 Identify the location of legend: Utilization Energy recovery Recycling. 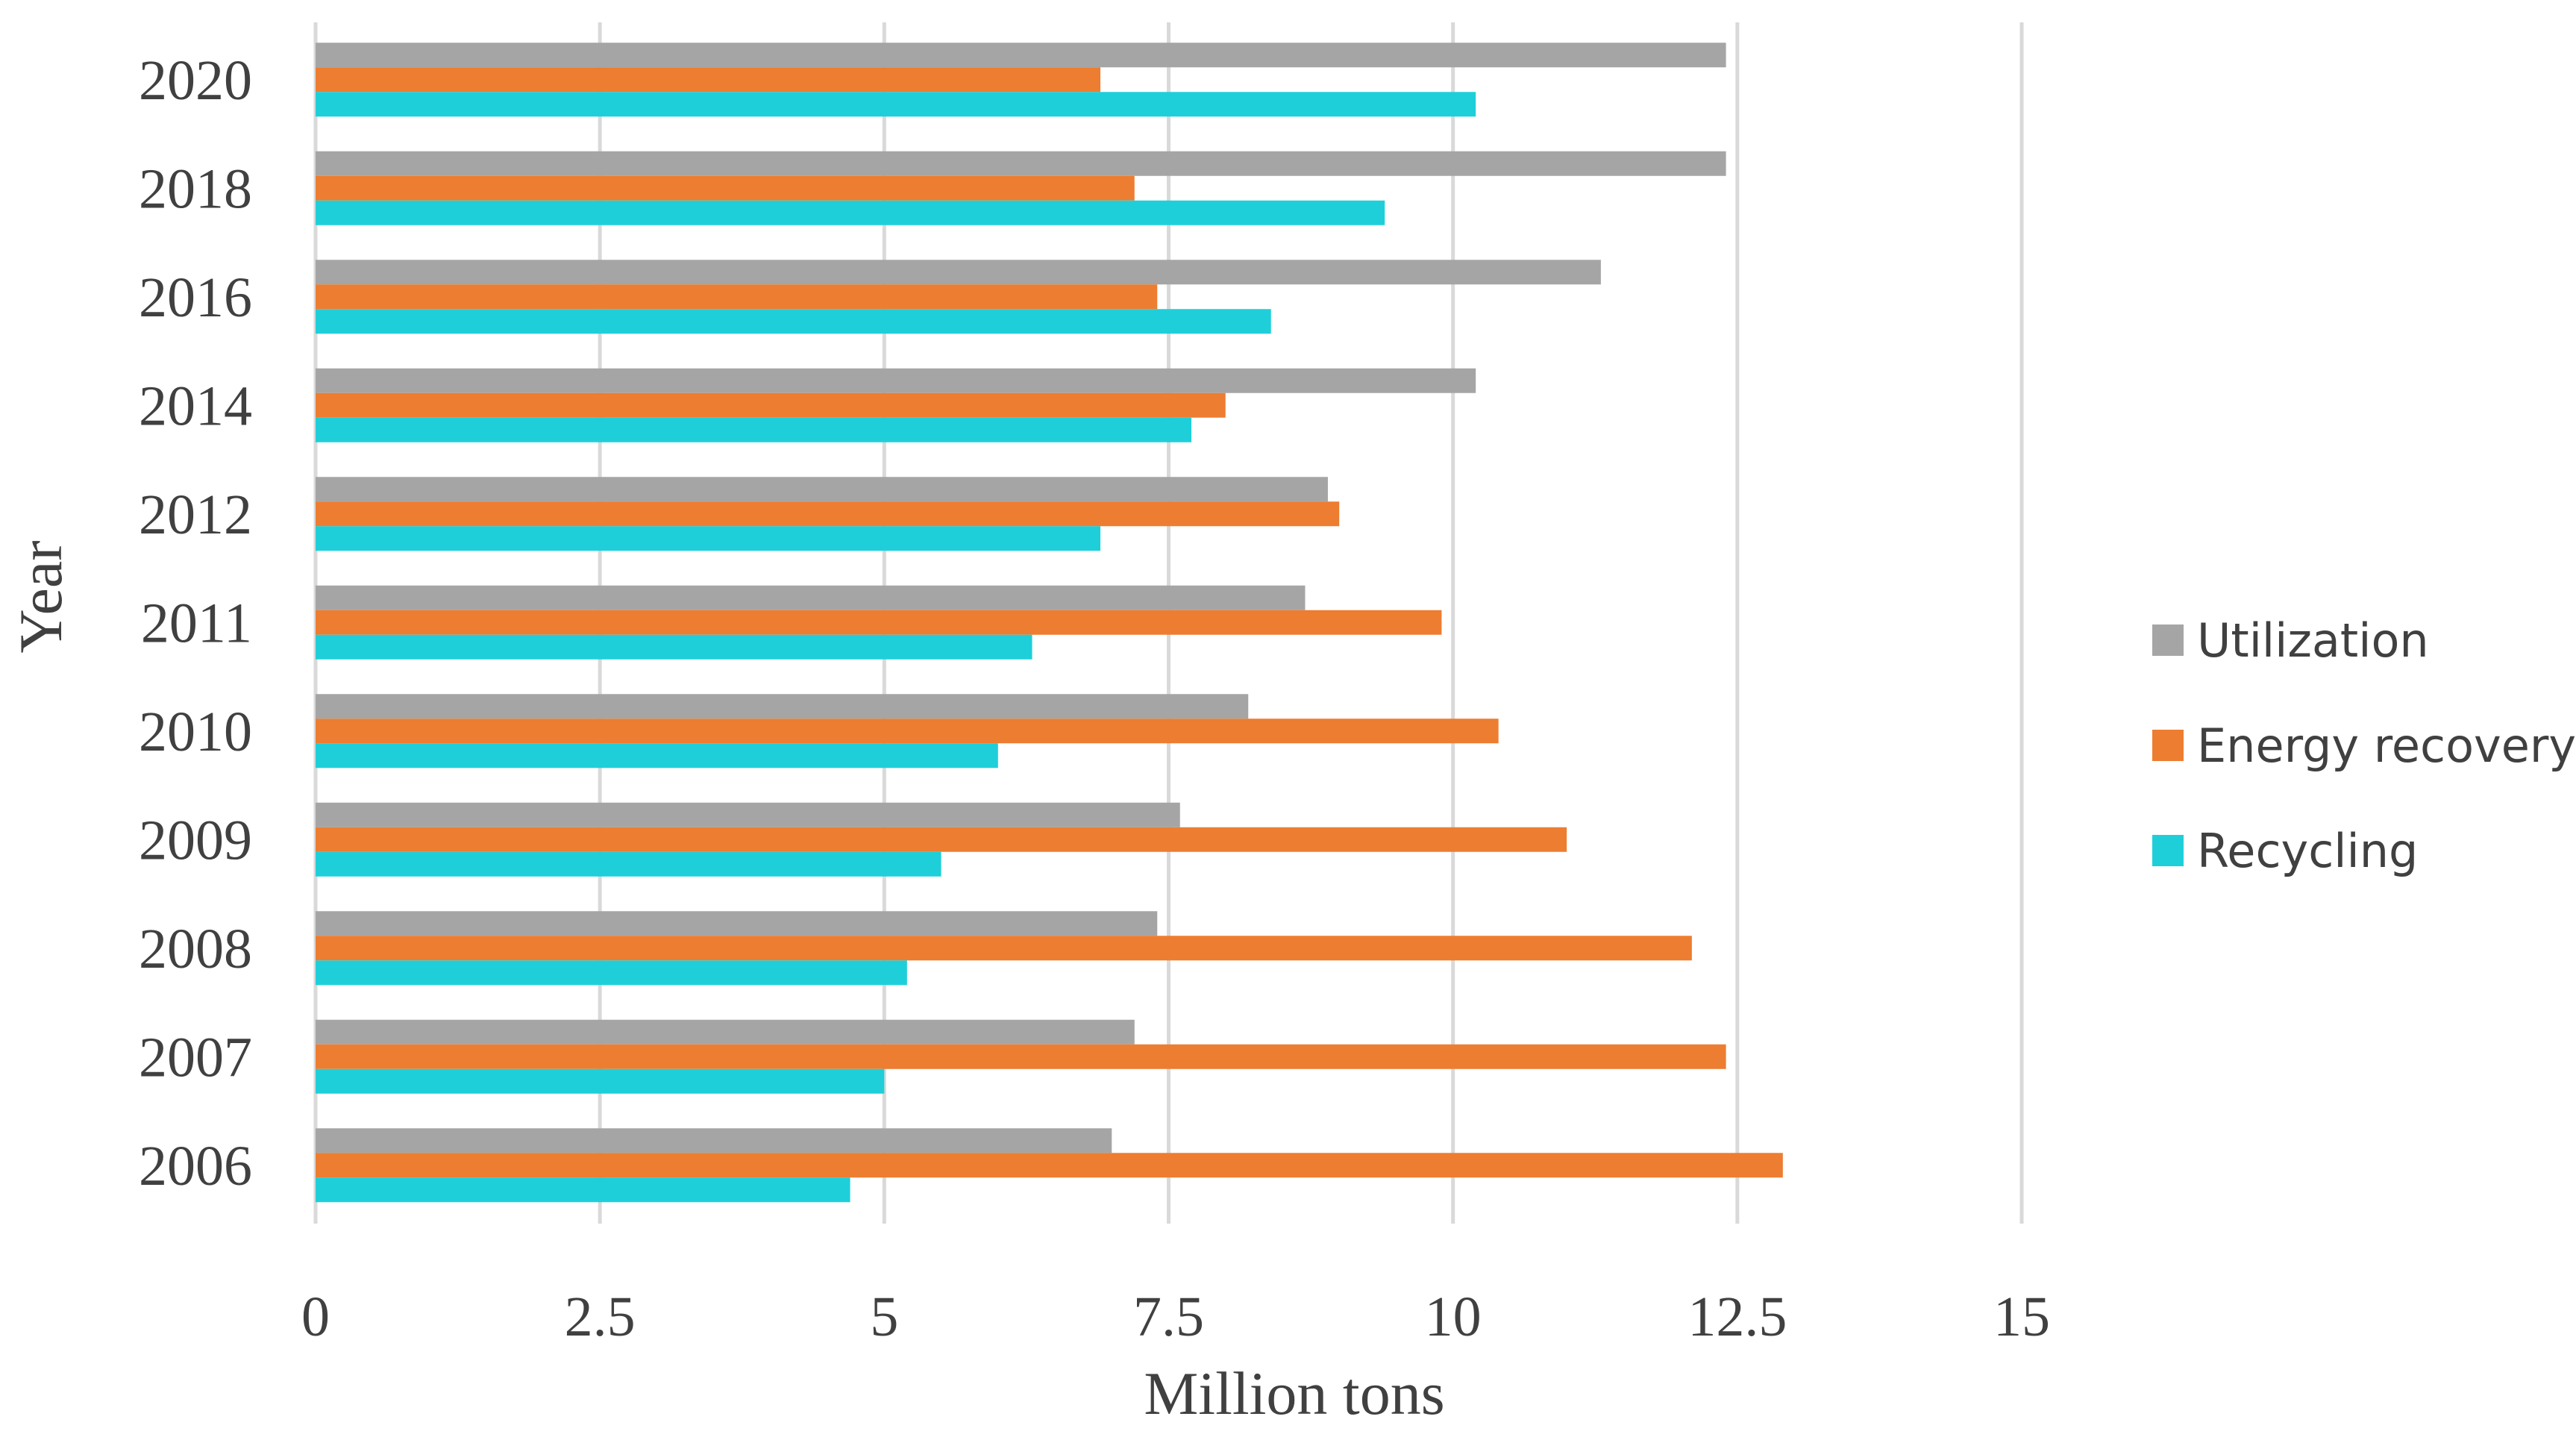
(2364, 745).